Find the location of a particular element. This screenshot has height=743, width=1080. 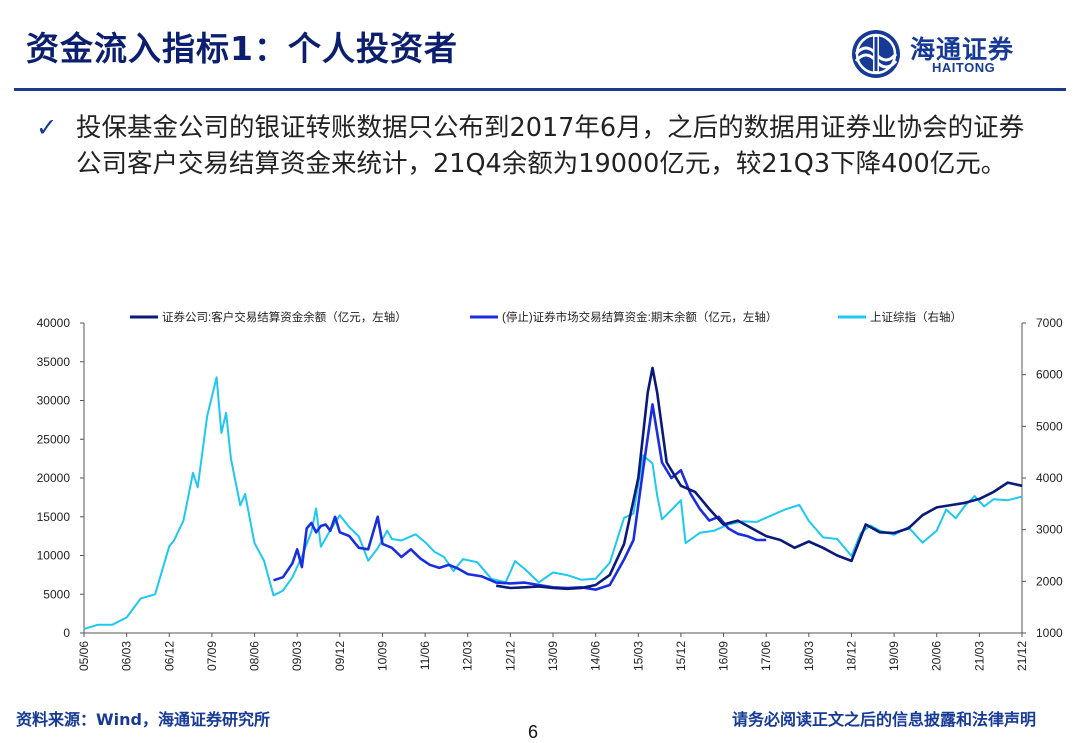

right-tick-label: 5000 is located at coordinates (1049, 426).